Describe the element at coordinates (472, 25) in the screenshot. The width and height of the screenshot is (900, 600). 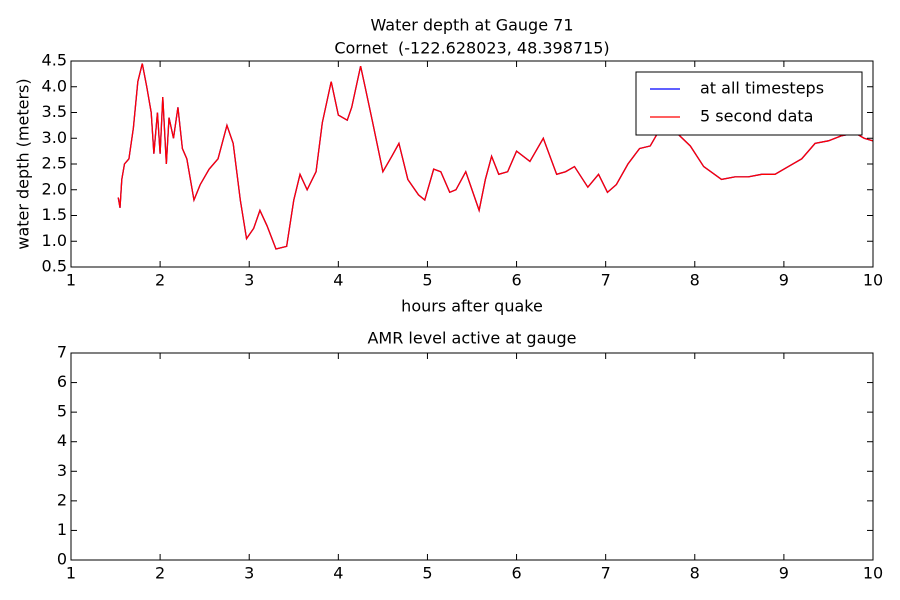
I see `chart-title: Water depth at Gauge 71` at that location.